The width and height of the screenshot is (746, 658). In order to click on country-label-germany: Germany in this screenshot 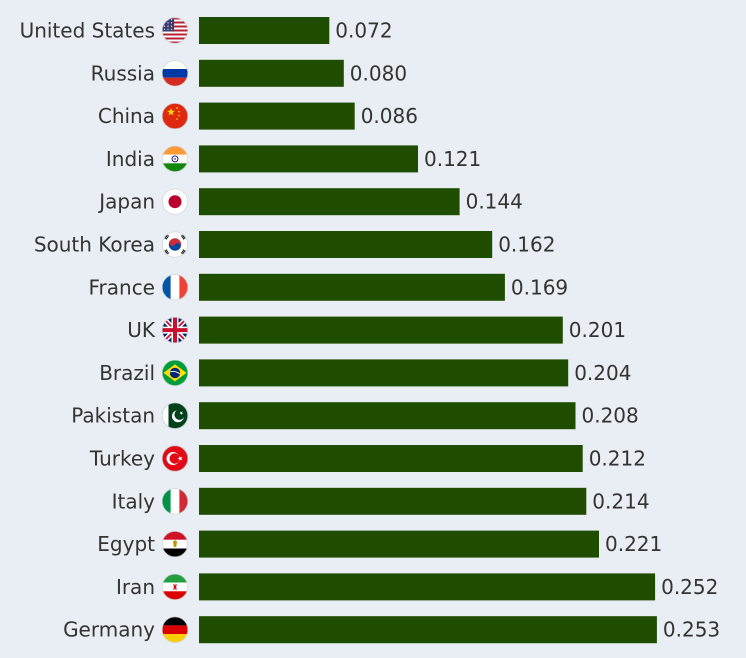, I will do `click(109, 630)`.